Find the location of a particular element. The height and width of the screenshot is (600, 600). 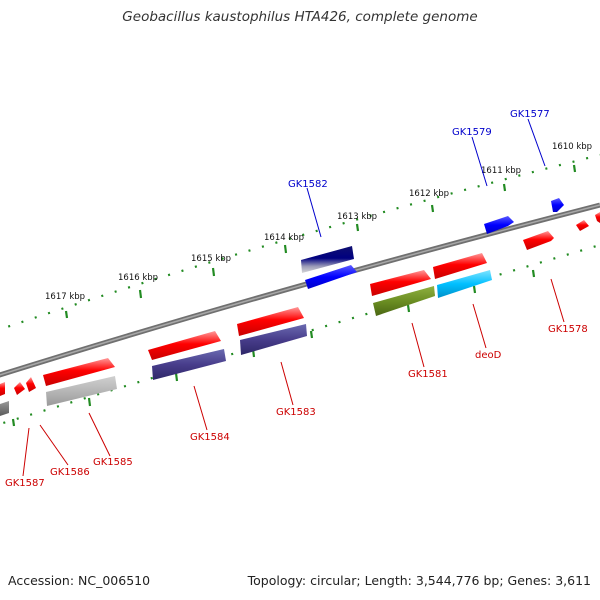

gene-gk1584-cog is located at coordinates (189, 364).